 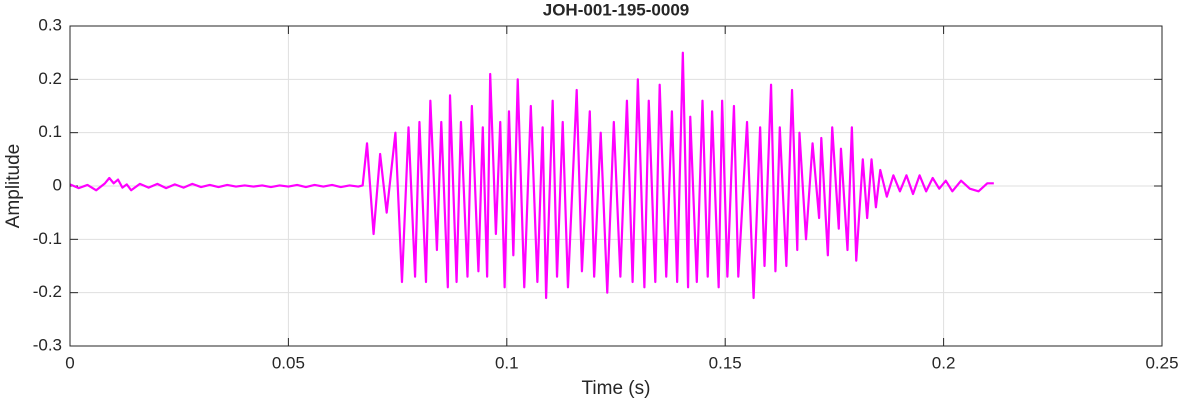 I want to click on y-tick-label: 0.2, so click(x=50, y=78).